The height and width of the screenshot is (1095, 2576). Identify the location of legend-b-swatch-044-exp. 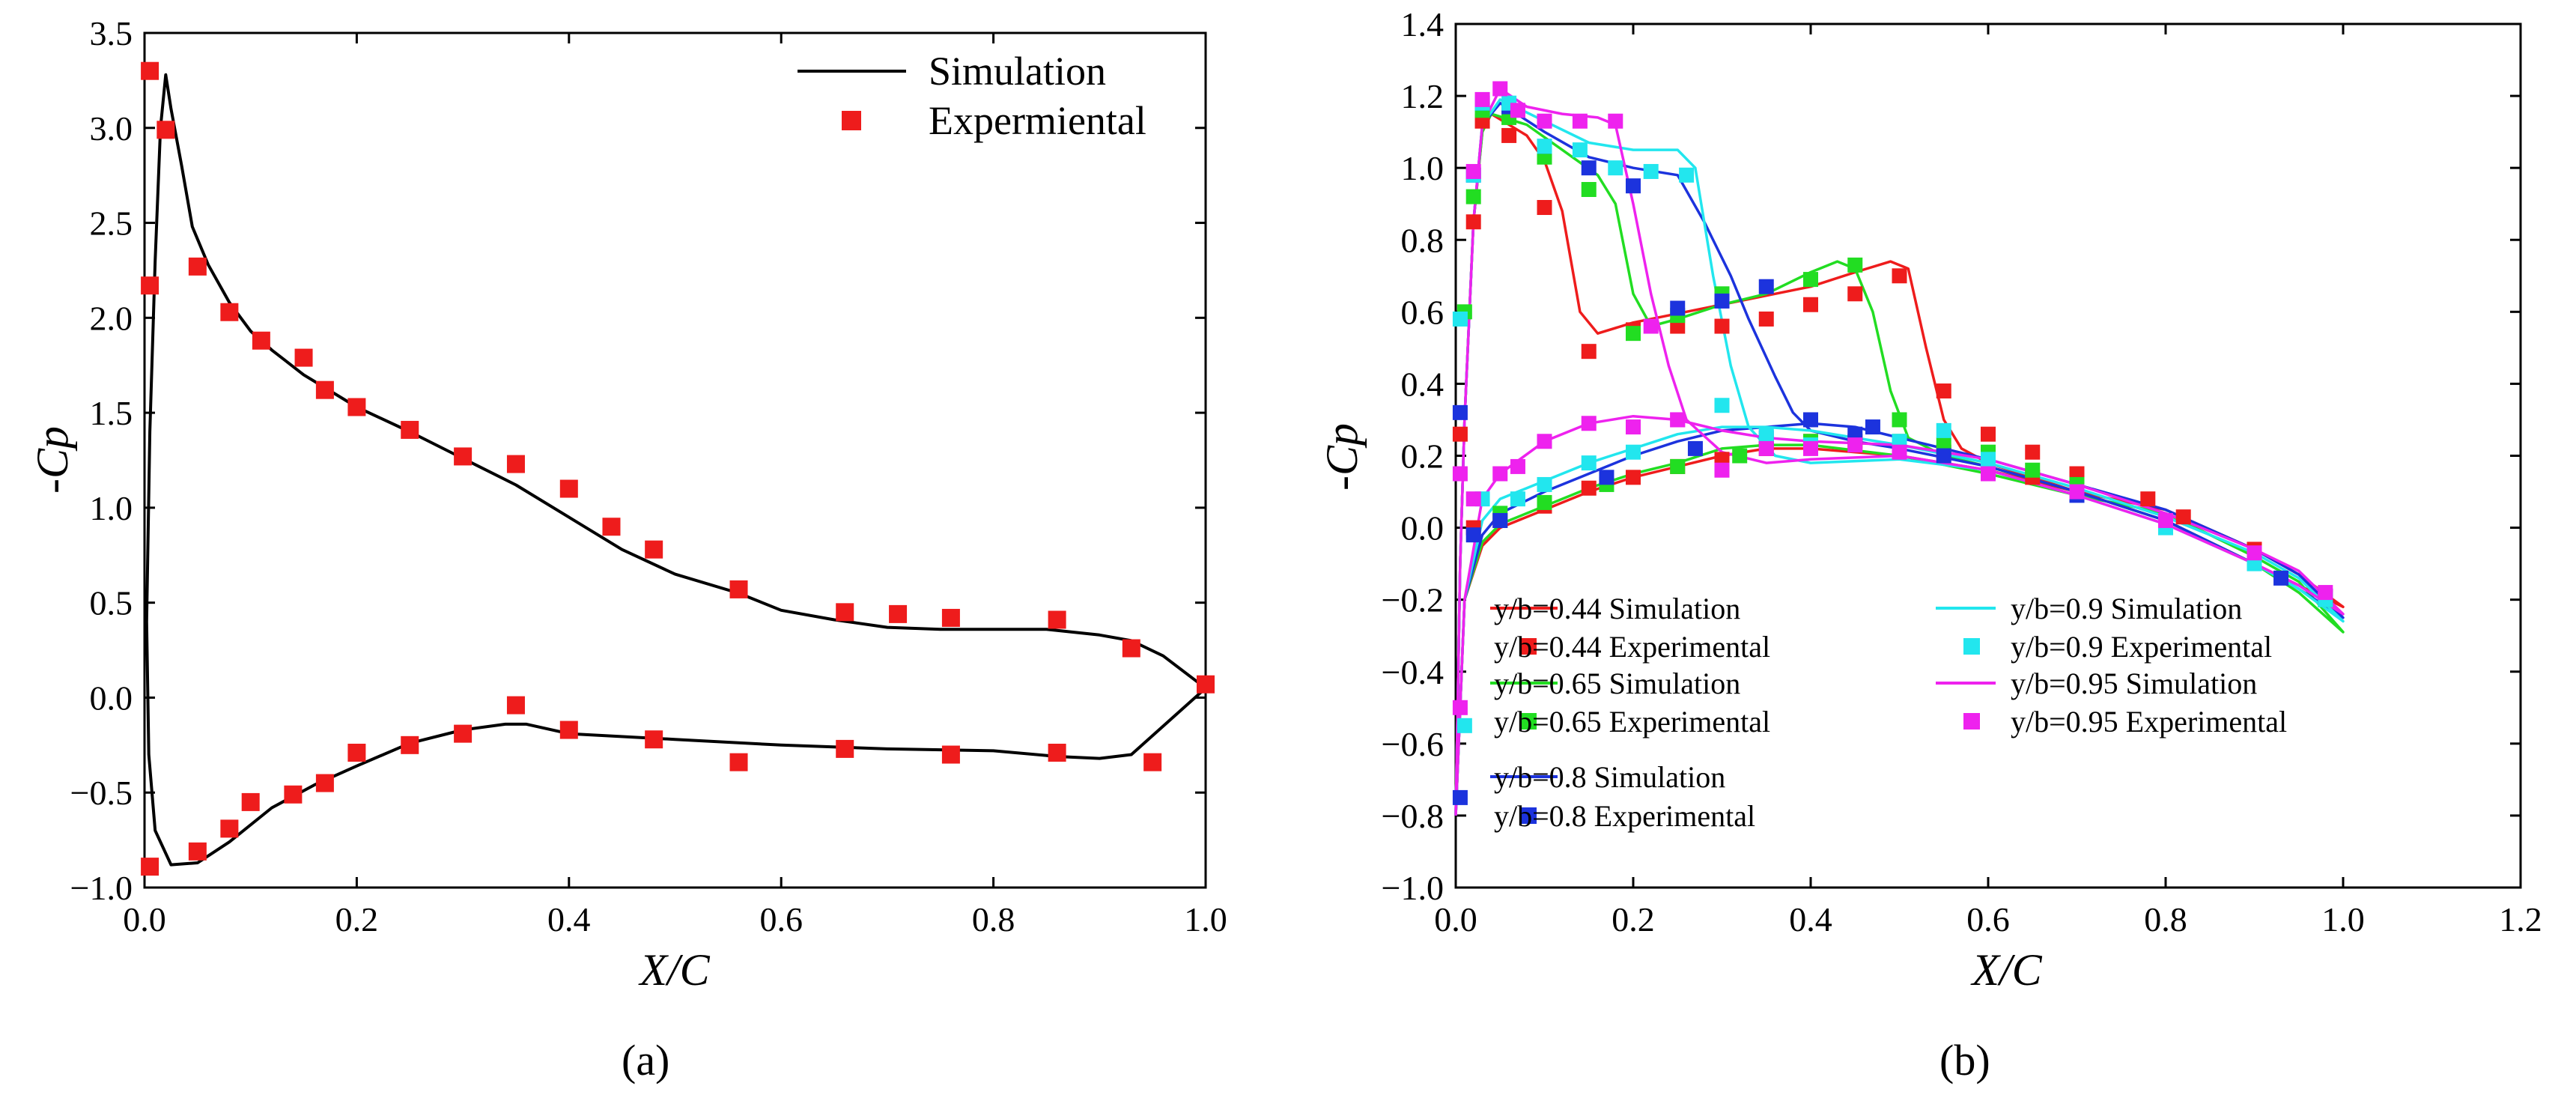
(1528, 646).